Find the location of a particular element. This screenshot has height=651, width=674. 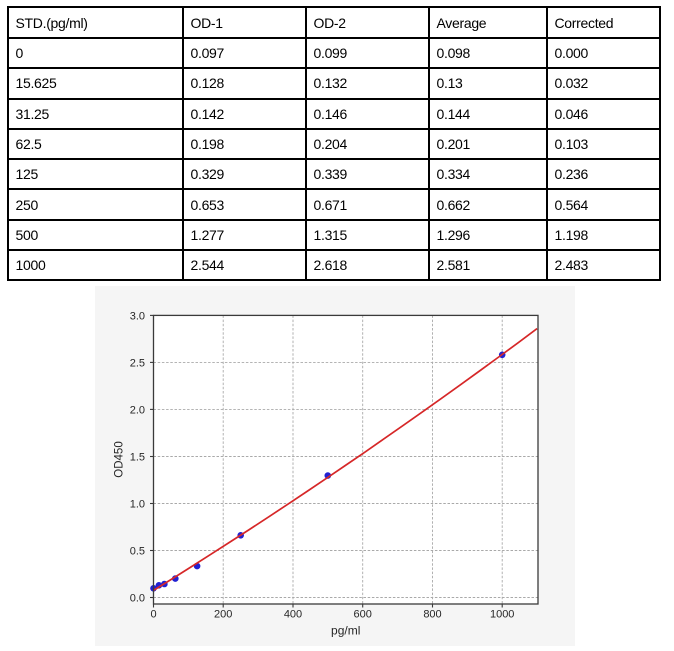

svg-text: 0.0 is located at coordinates (137, 598).